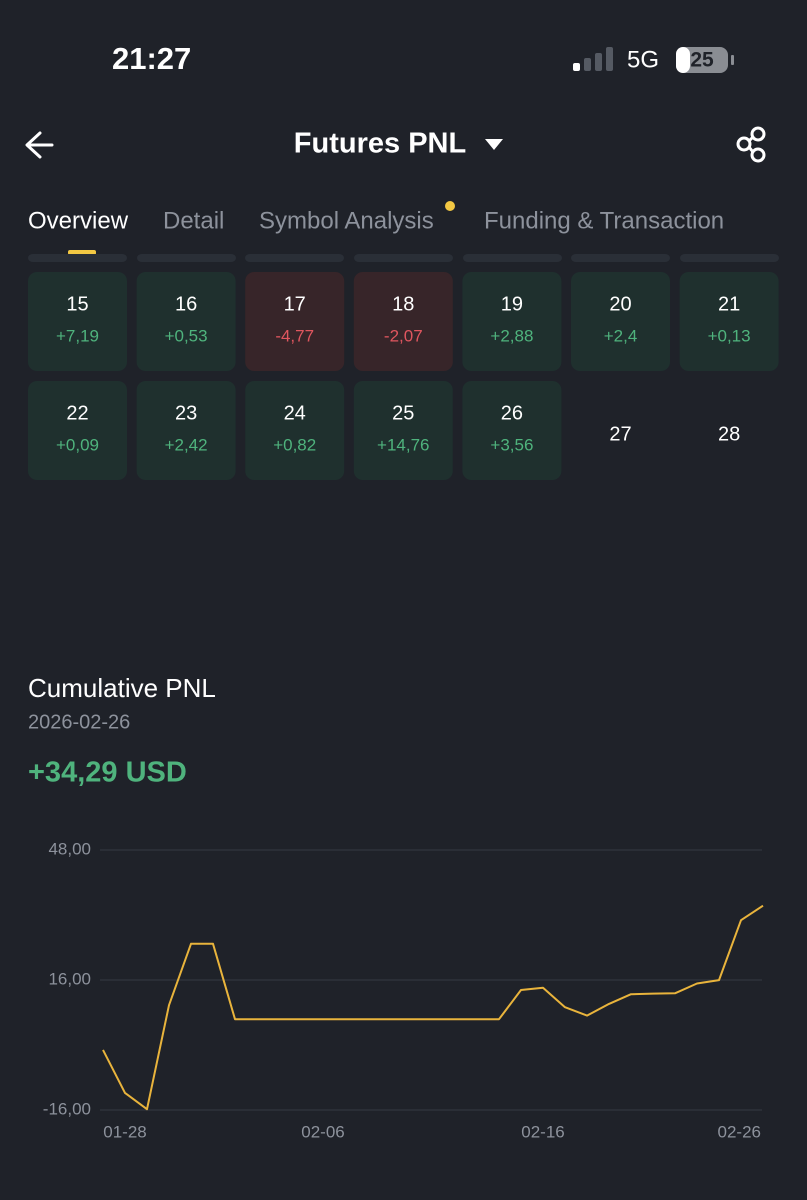 This screenshot has width=807, height=1200. I want to click on calendar-day: 17, so click(295, 304).